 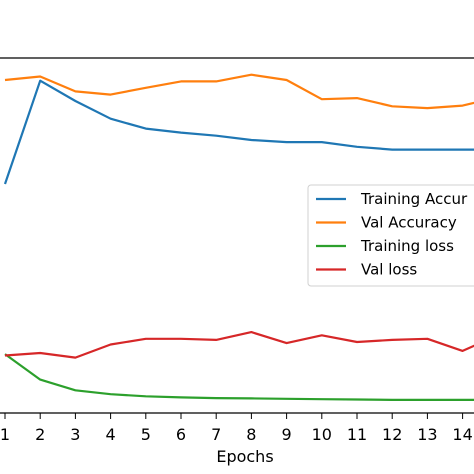 What do you see at coordinates (111, 434) in the screenshot?
I see `x-tick-label: 4` at bounding box center [111, 434].